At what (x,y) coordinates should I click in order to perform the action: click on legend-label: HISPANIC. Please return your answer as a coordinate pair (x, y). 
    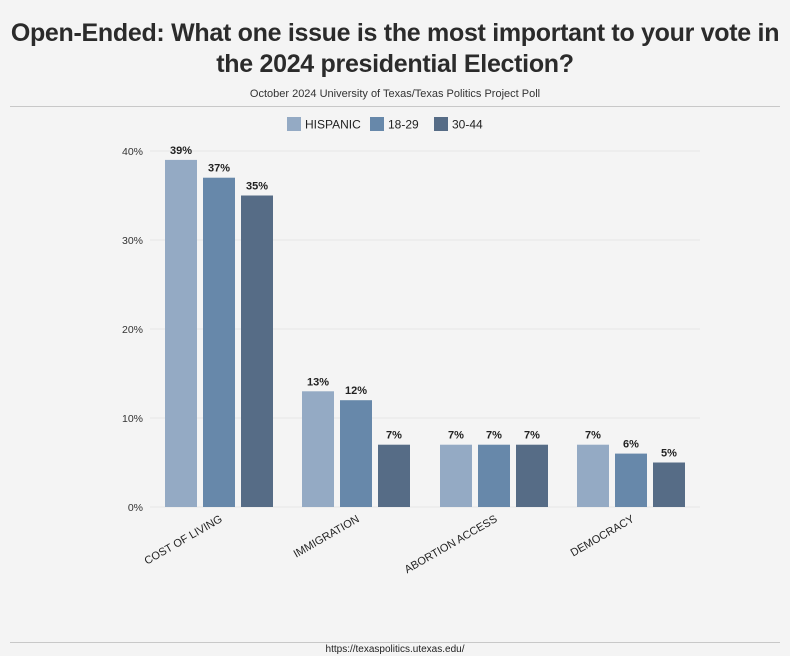
    Looking at the image, I should click on (333, 125).